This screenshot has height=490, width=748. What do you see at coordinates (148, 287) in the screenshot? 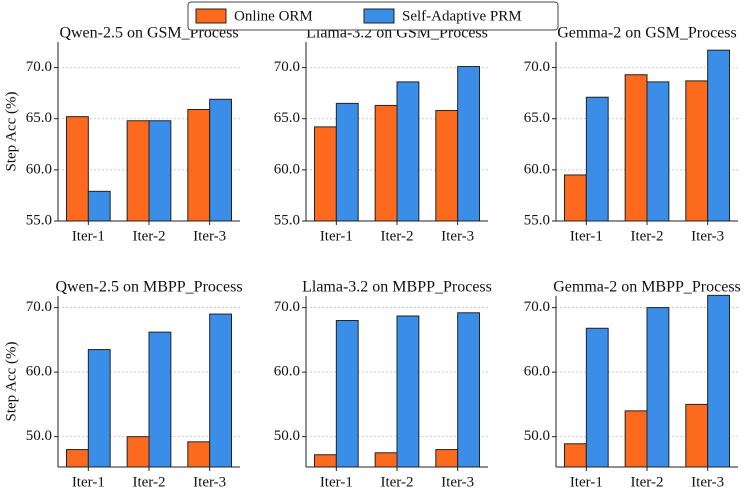
I see `subplot-title: Qwen-2.5 on MBPP_Process` at bounding box center [148, 287].